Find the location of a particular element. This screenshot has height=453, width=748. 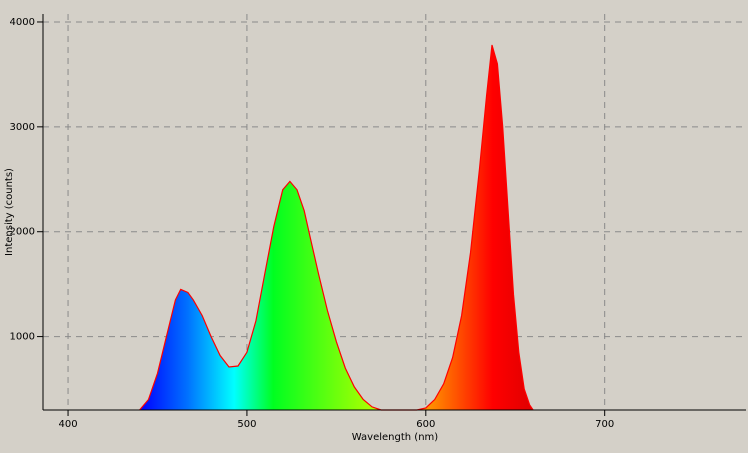

x-tick-label: 500 is located at coordinates (246, 424).